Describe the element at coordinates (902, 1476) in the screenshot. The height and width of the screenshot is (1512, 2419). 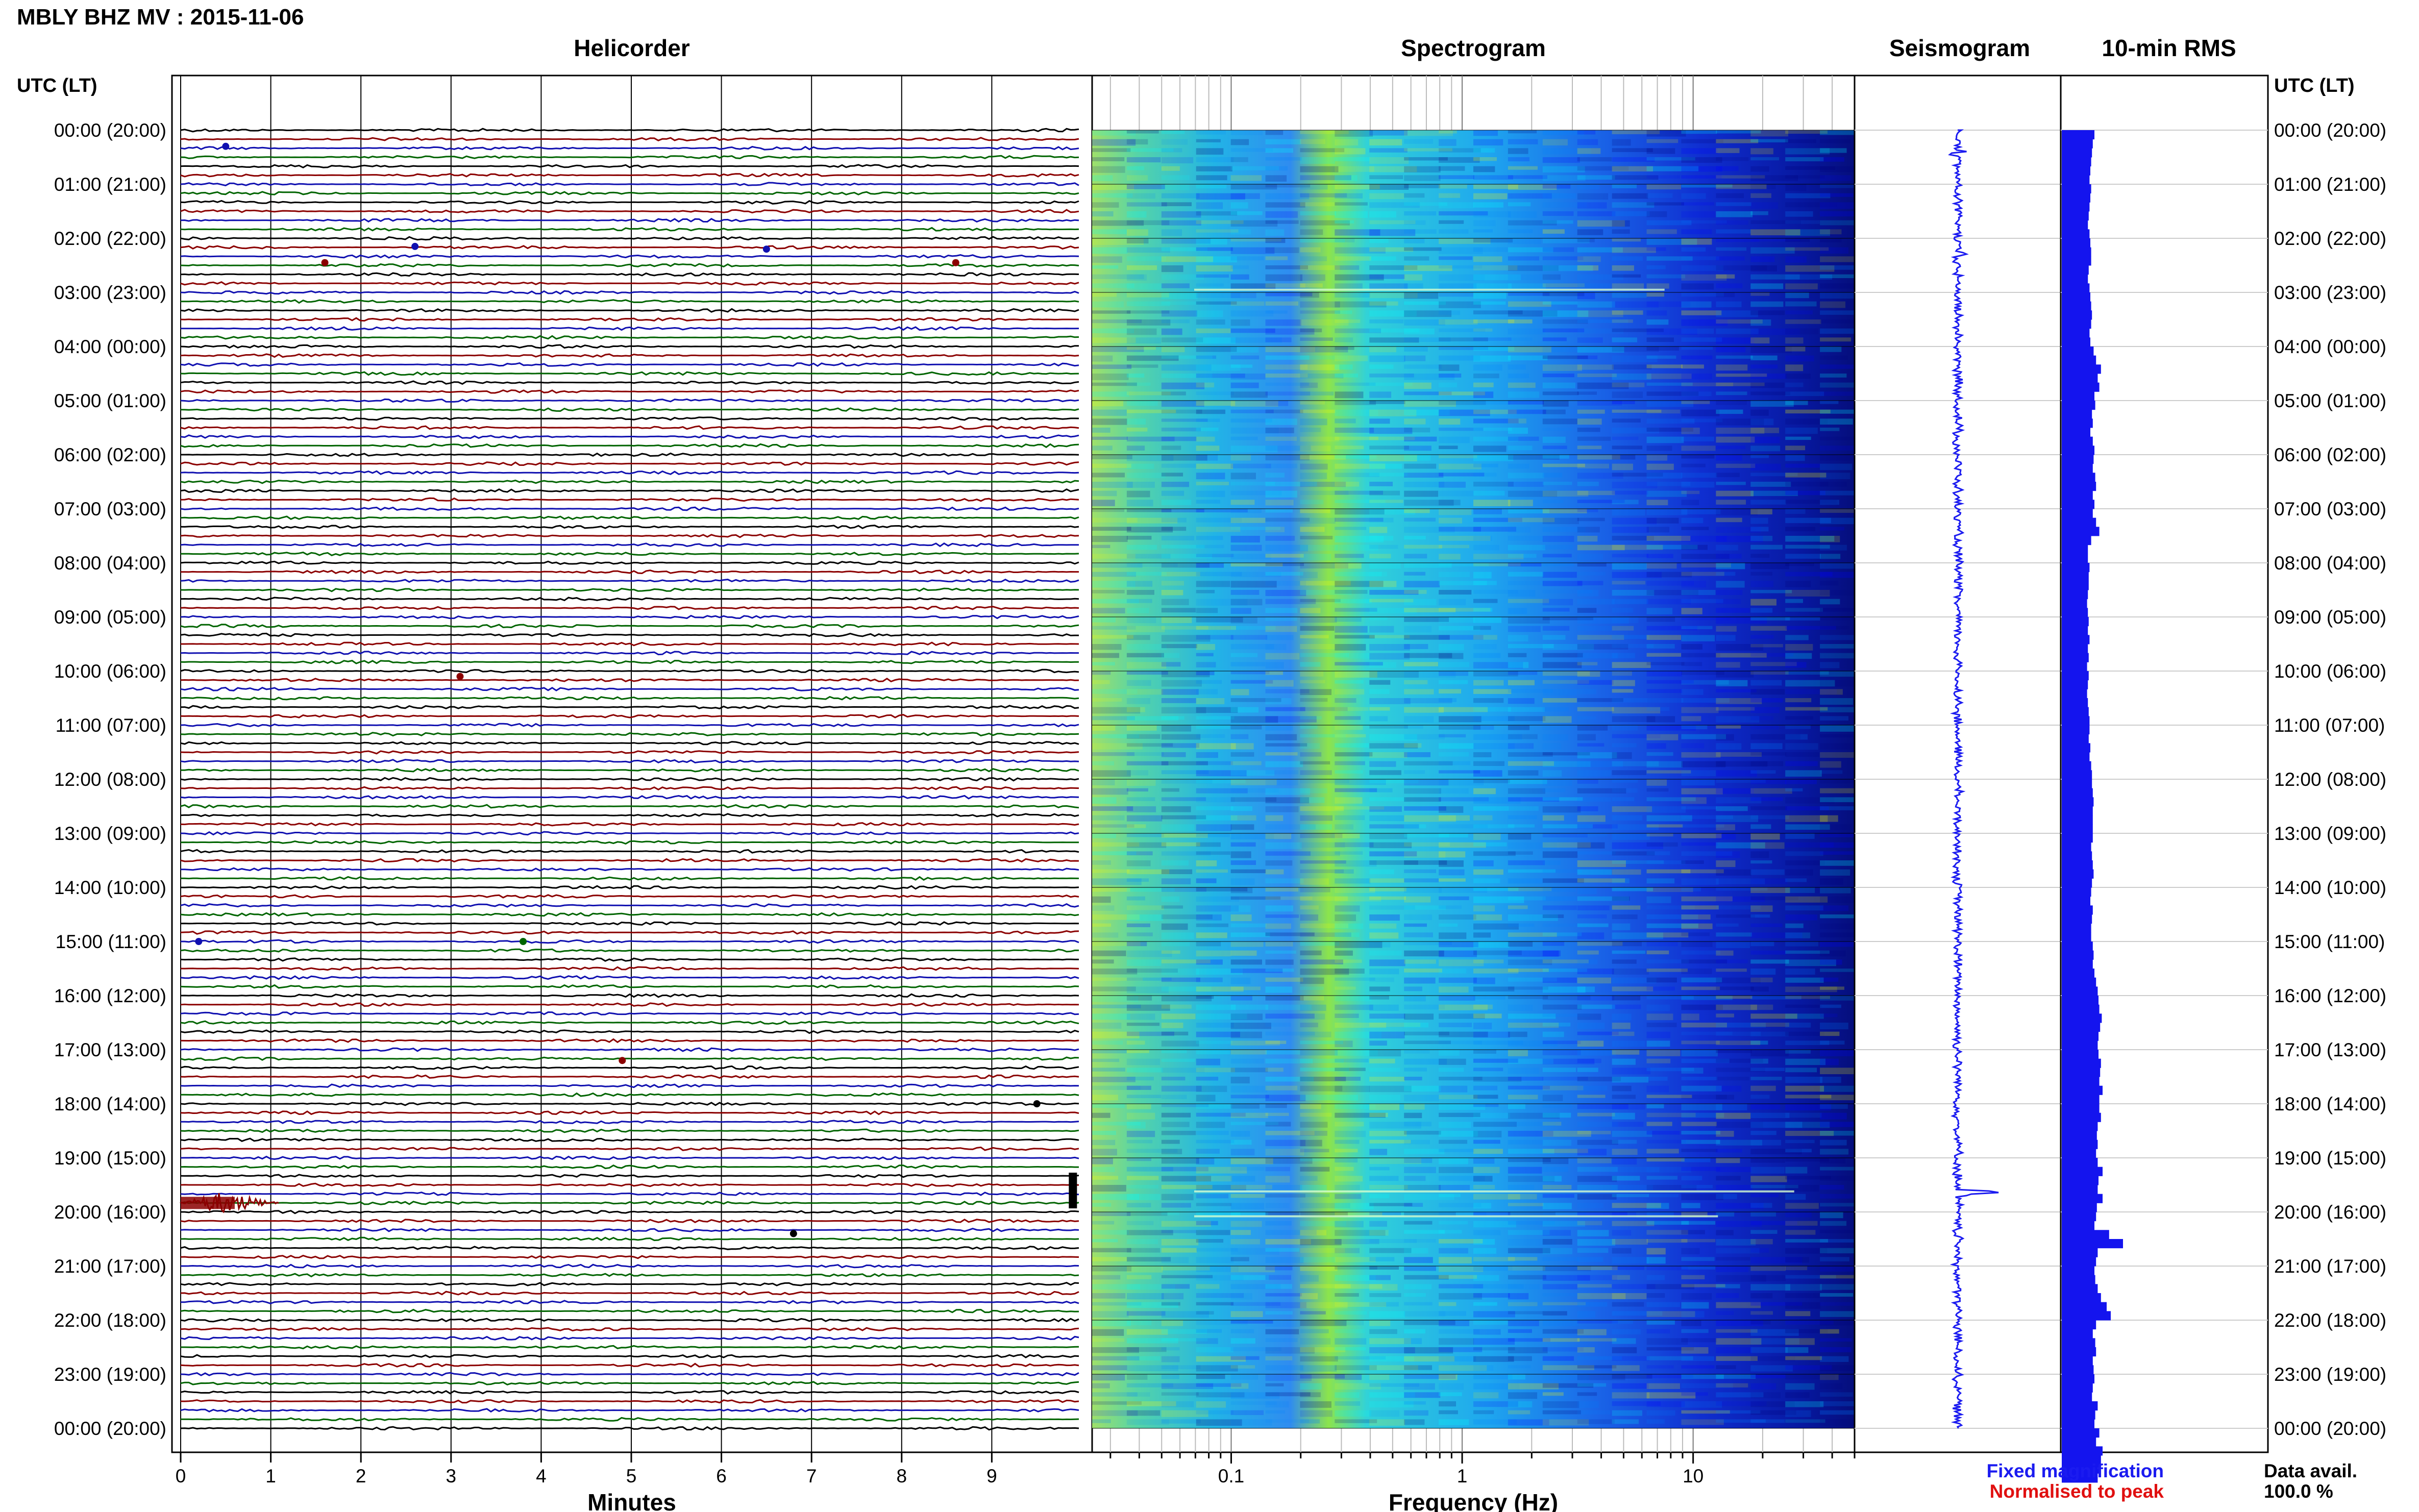
I see `minute-tick-label: 8` at that location.